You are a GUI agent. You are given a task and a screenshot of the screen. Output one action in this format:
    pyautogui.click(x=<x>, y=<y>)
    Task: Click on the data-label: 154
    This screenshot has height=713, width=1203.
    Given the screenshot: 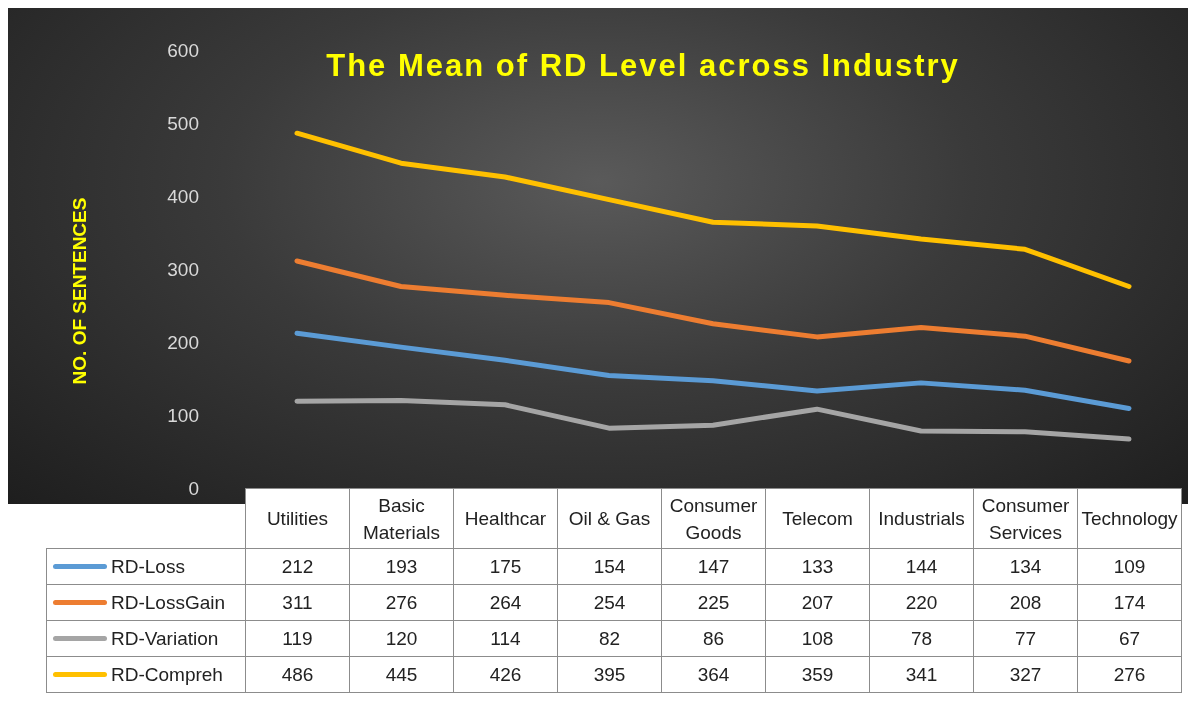 What is the action you would take?
    pyautogui.click(x=609, y=566)
    